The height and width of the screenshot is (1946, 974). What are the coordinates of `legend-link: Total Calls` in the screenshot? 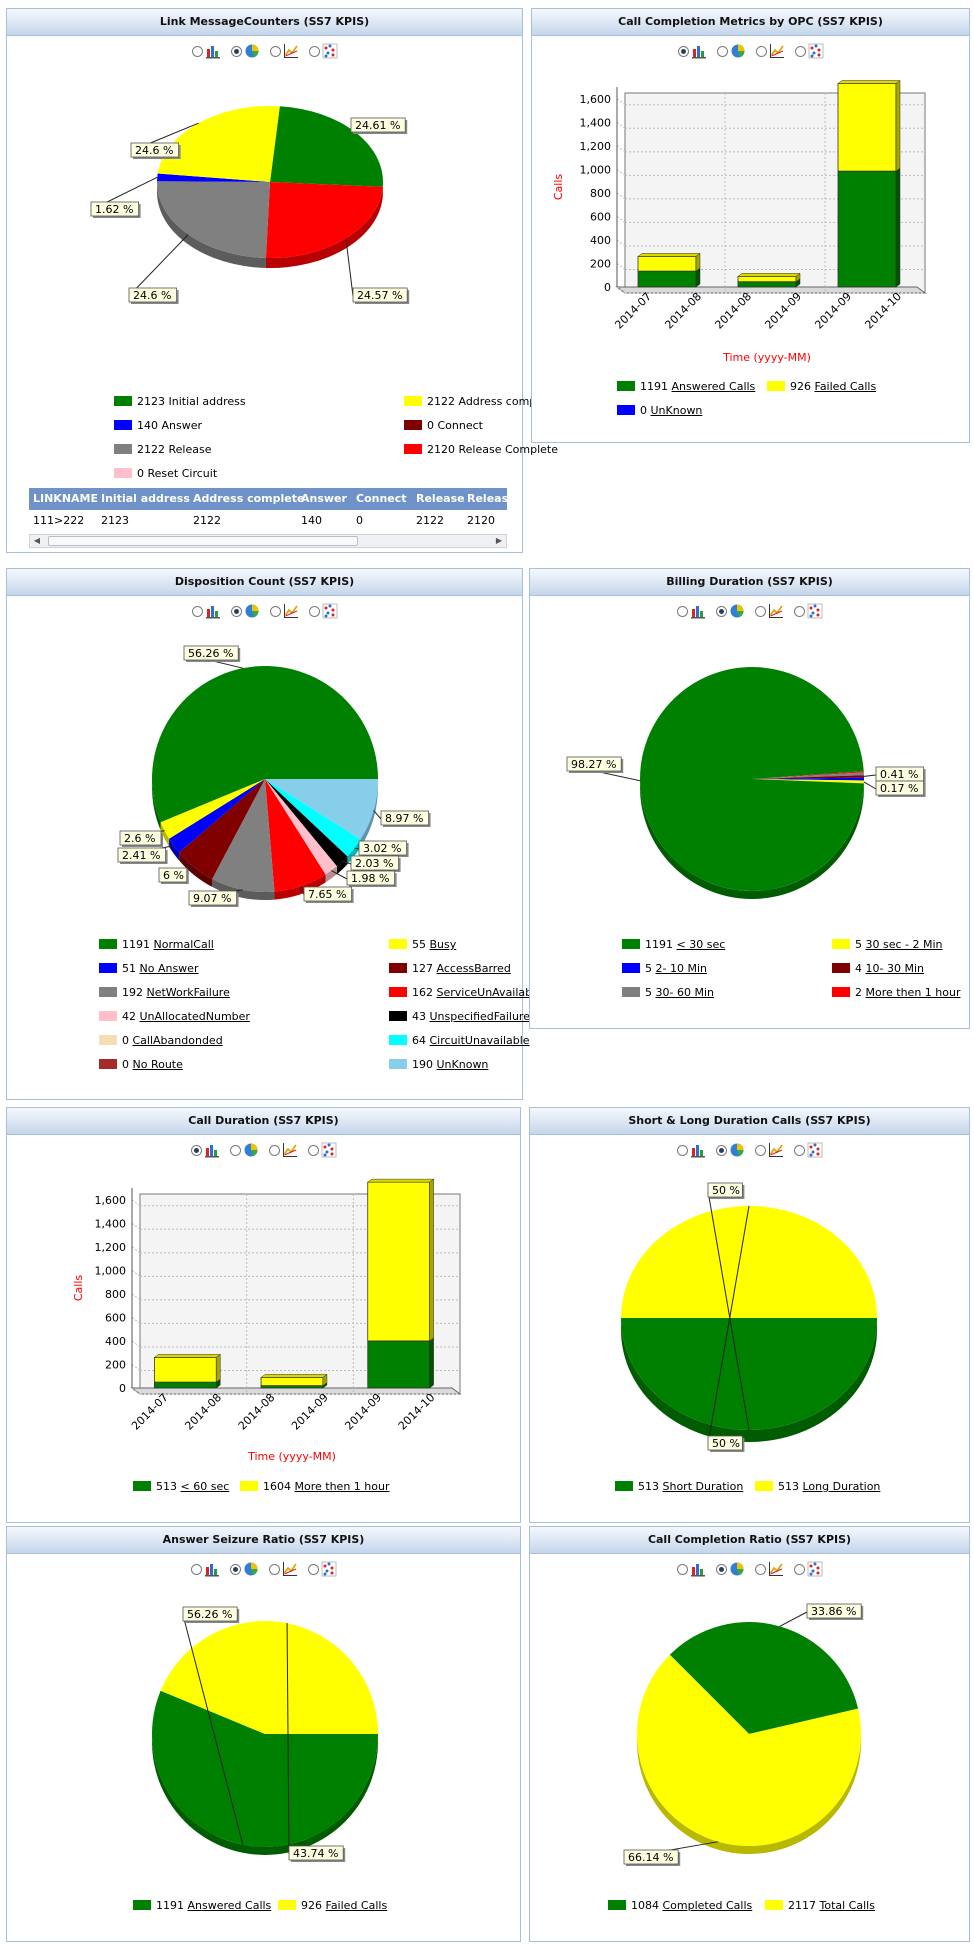 It's located at (847, 1905).